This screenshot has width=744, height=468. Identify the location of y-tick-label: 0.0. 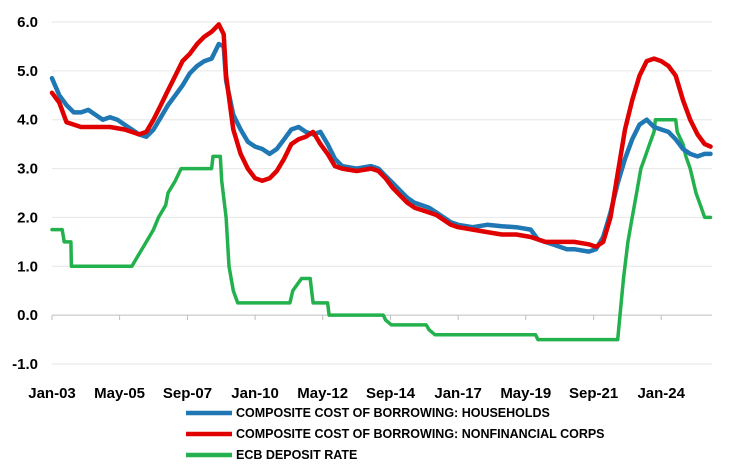
(27, 315).